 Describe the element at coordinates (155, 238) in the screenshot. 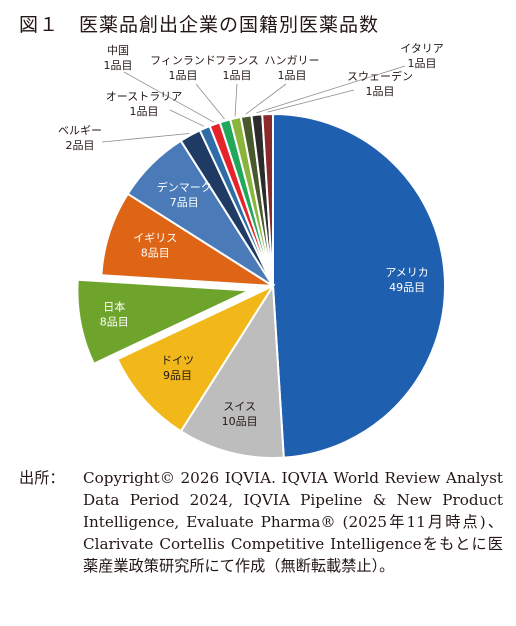

I see `slice-name-4: イギリス` at that location.